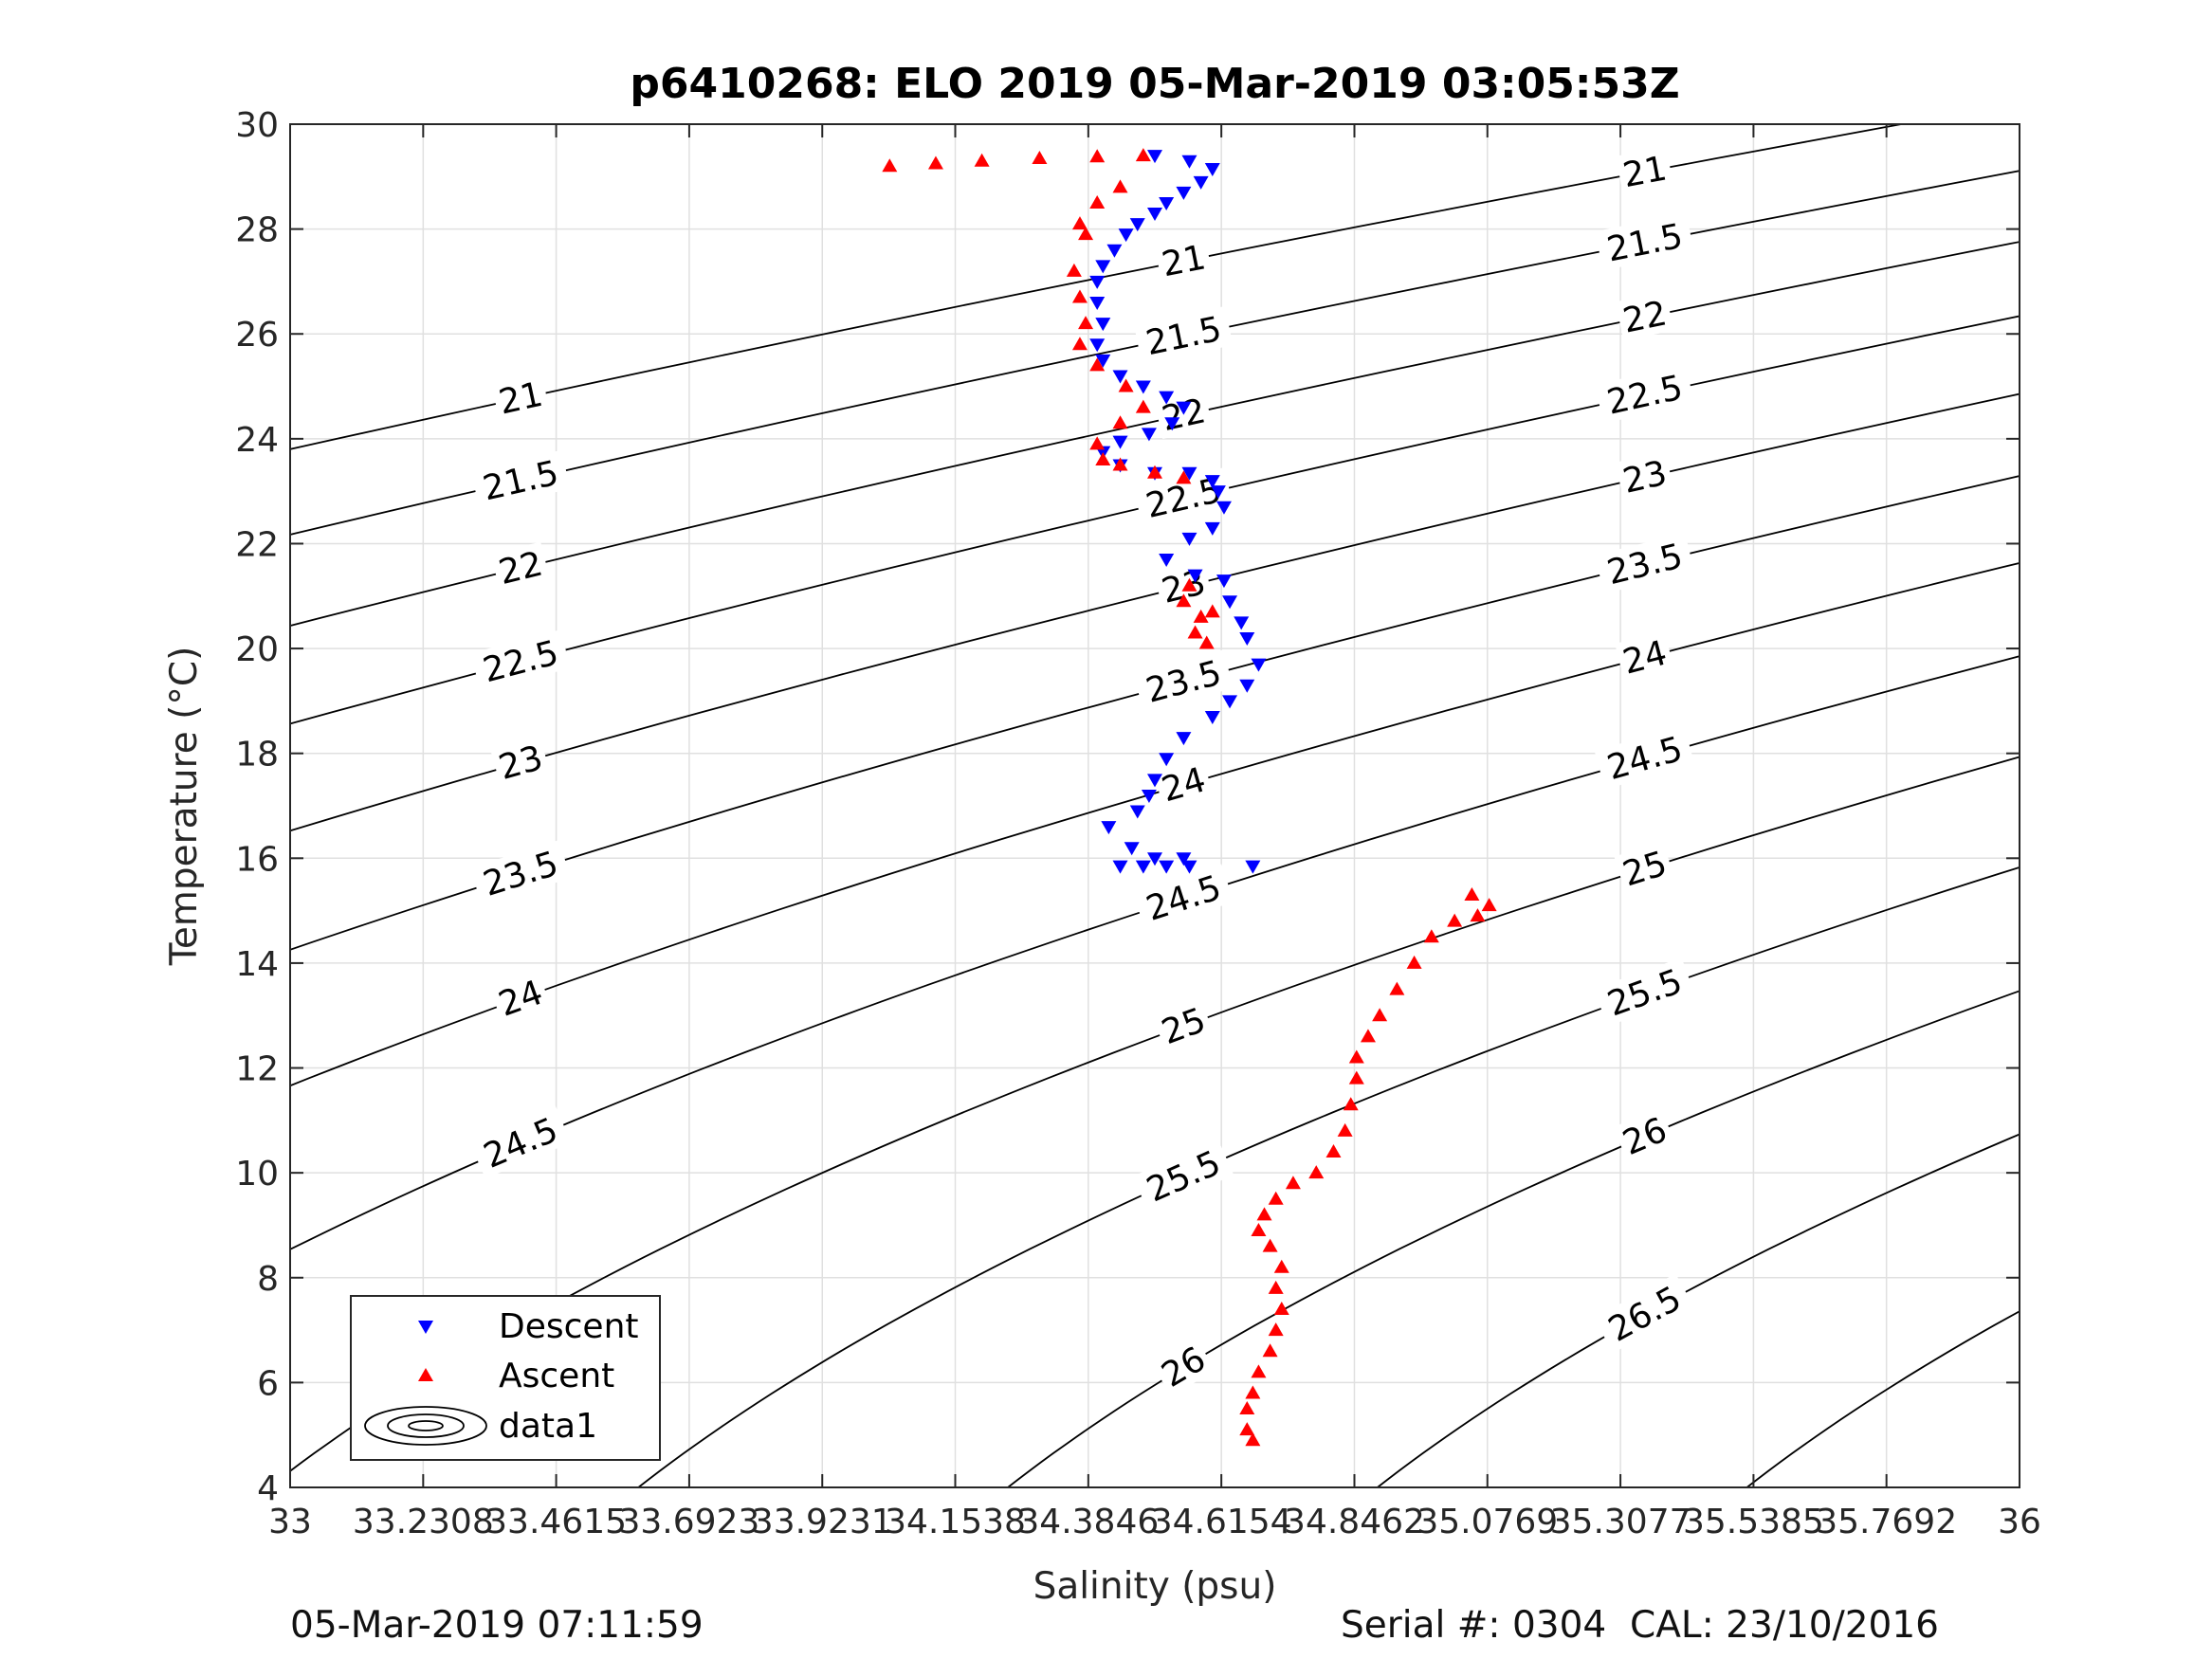 The width and height of the screenshot is (2212, 1659). Describe the element at coordinates (1645, 477) in the screenshot. I see `contour-label-text: 23` at that location.